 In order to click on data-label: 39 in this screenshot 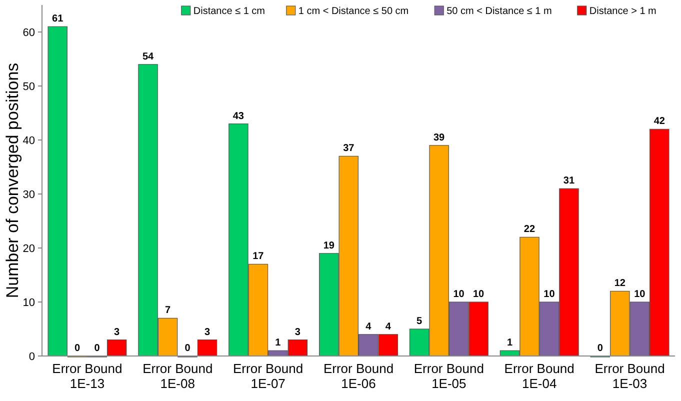, I will do `click(439, 138)`.